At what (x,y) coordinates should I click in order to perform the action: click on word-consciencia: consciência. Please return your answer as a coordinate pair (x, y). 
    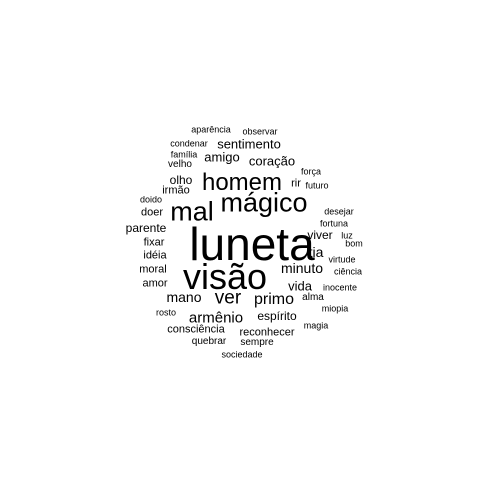
    Looking at the image, I should click on (196, 329).